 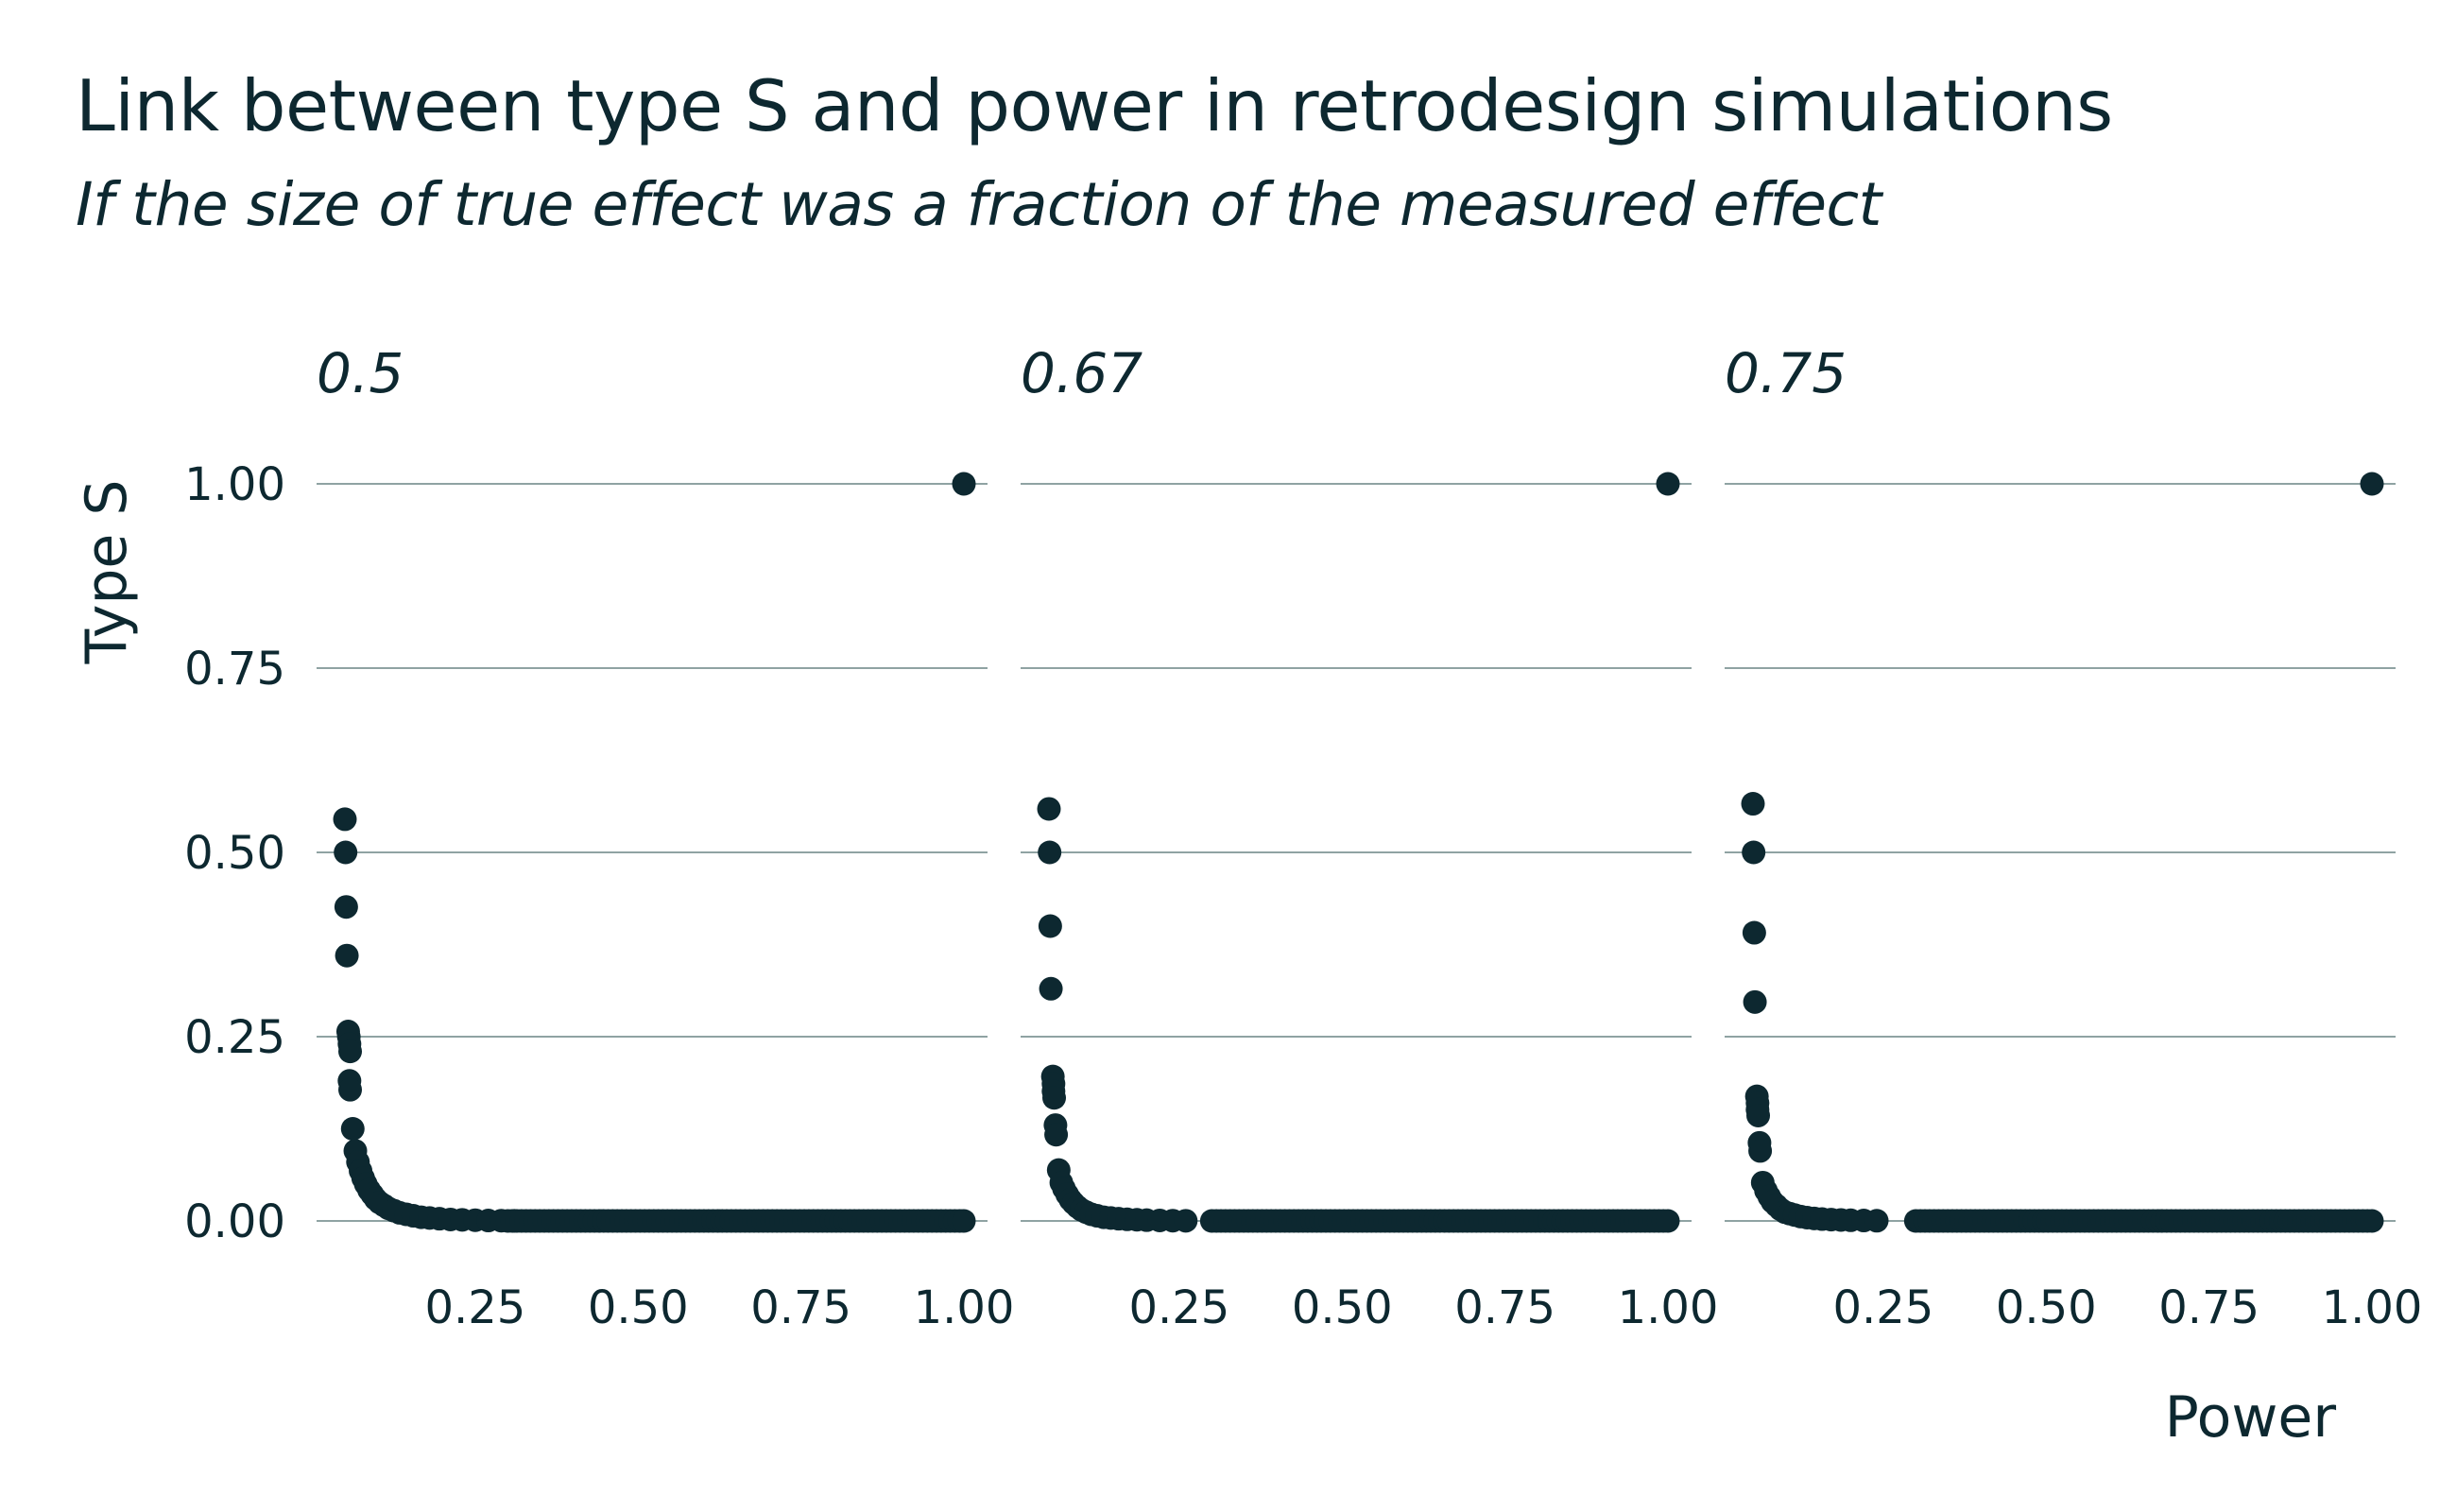 I want to click on x-axis-title: Power, so click(x=2251, y=1417).